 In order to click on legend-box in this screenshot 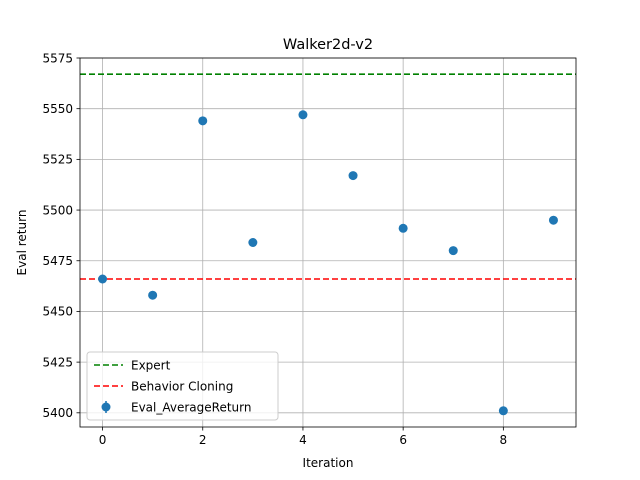, I will do `click(182, 386)`.